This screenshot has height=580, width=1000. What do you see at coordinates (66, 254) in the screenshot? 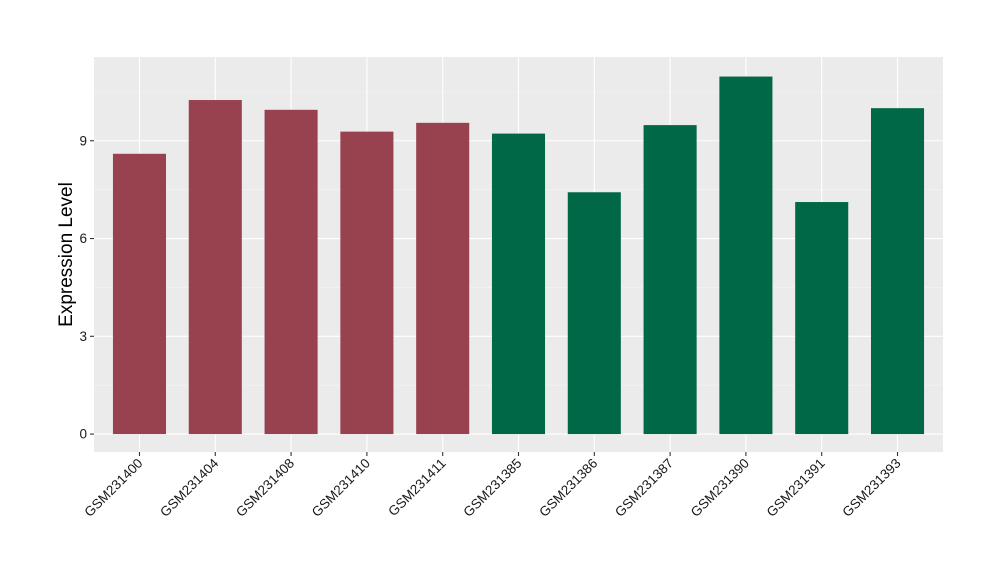
I see `y-axis-title: Expression Level` at bounding box center [66, 254].